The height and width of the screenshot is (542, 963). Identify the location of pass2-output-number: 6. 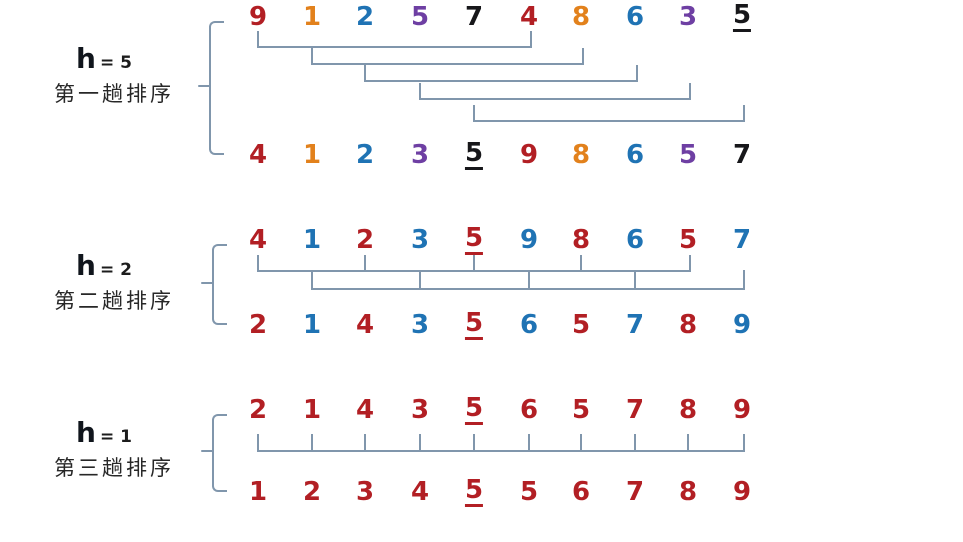
(529, 325).